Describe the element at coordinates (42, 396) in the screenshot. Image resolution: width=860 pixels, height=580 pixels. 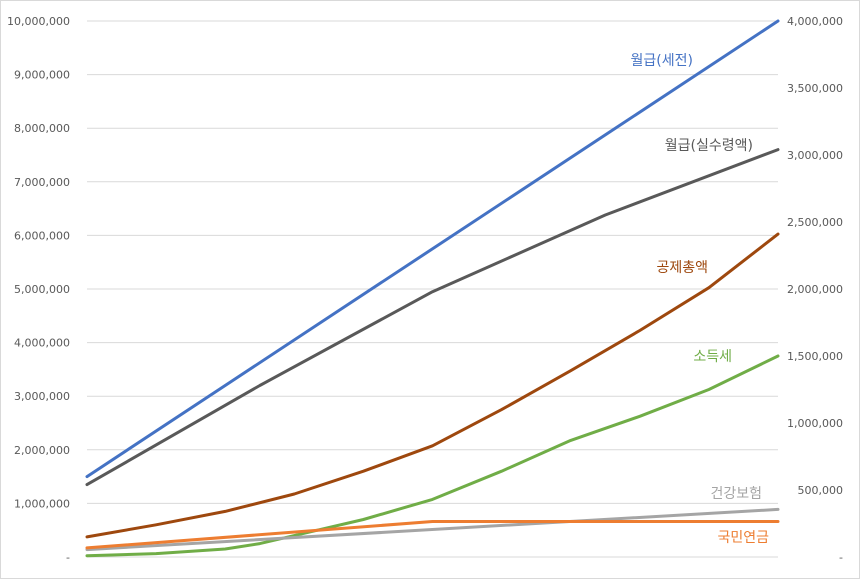
I see `y-left-tick-label: 3,000,000` at that location.